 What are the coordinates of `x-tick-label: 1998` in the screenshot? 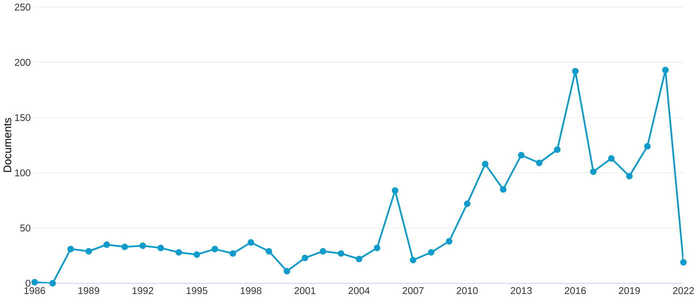 It's located at (251, 290).